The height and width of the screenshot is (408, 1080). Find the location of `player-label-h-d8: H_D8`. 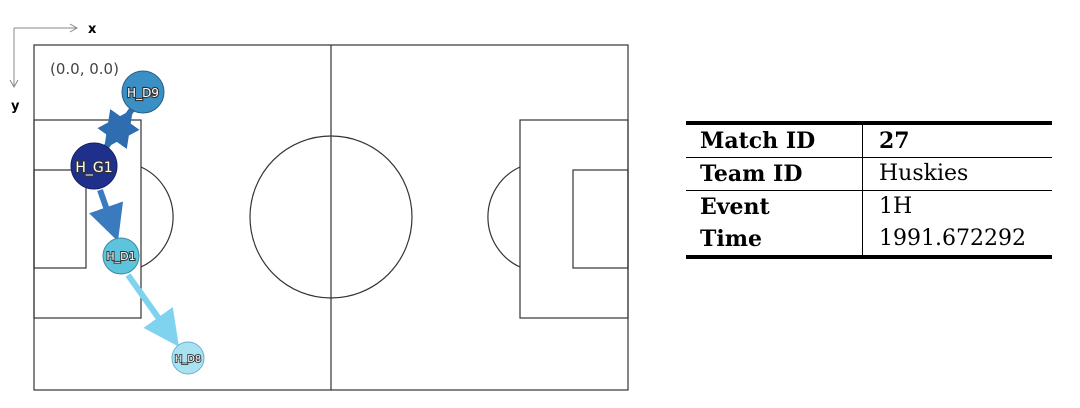

player-label-h-d8: H_D8 is located at coordinates (188, 359).